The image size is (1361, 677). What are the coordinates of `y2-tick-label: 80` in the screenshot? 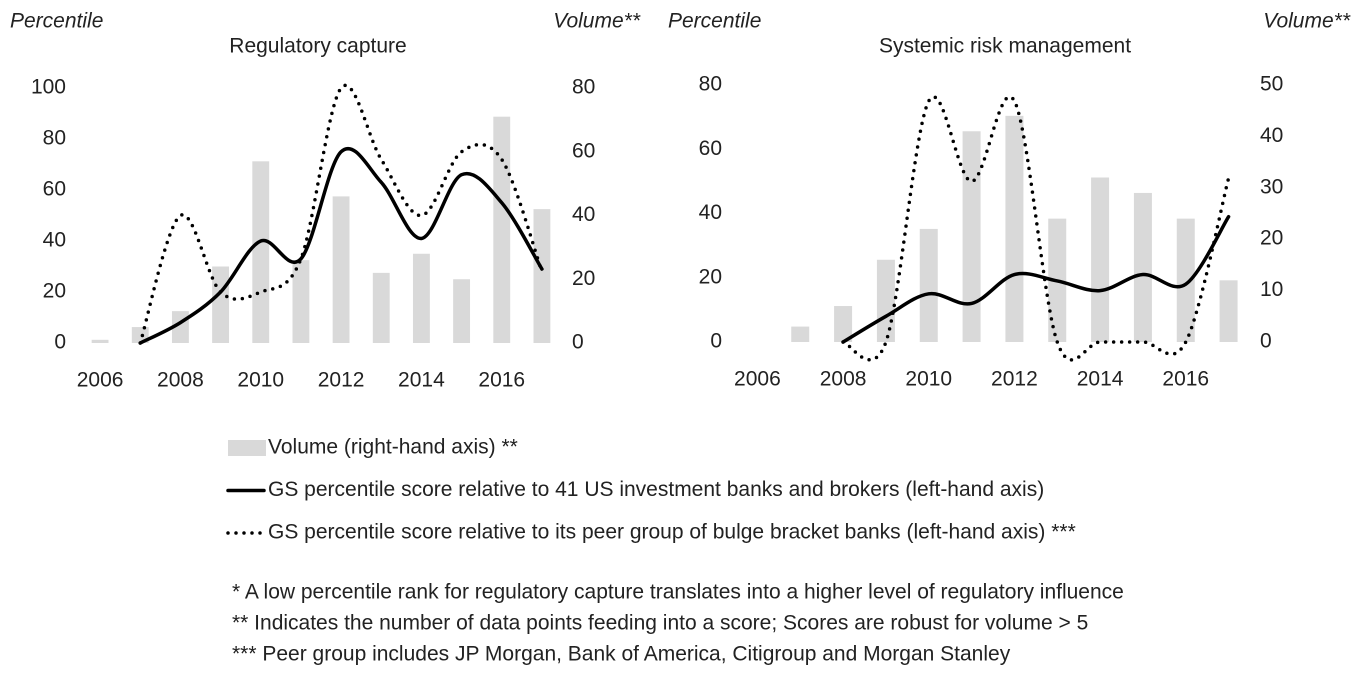 It's located at (583, 87).